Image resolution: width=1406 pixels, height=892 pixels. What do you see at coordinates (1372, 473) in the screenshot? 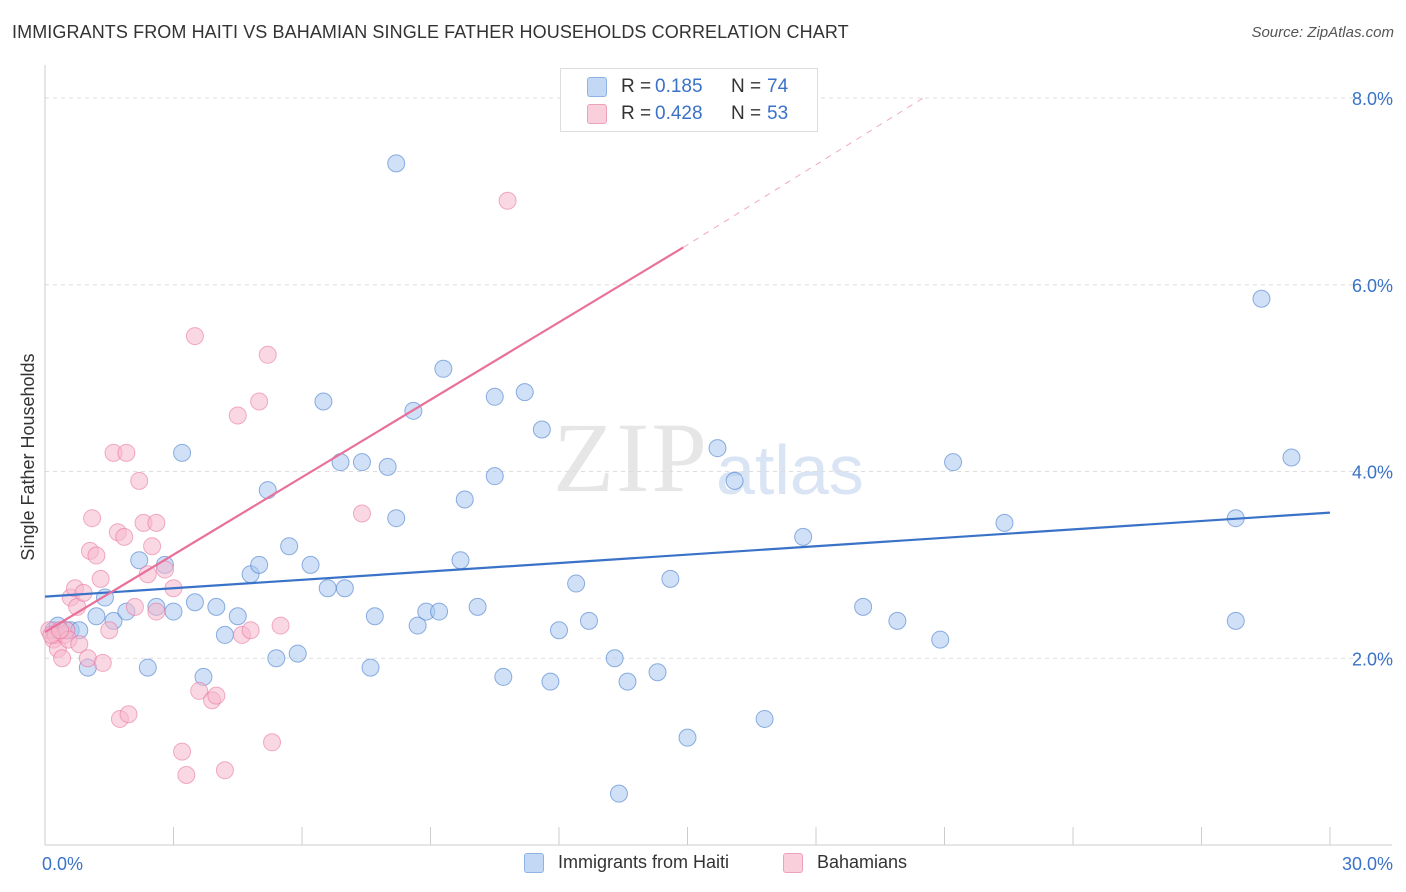
I see `y-tick-label: 4.0%` at bounding box center [1372, 473].